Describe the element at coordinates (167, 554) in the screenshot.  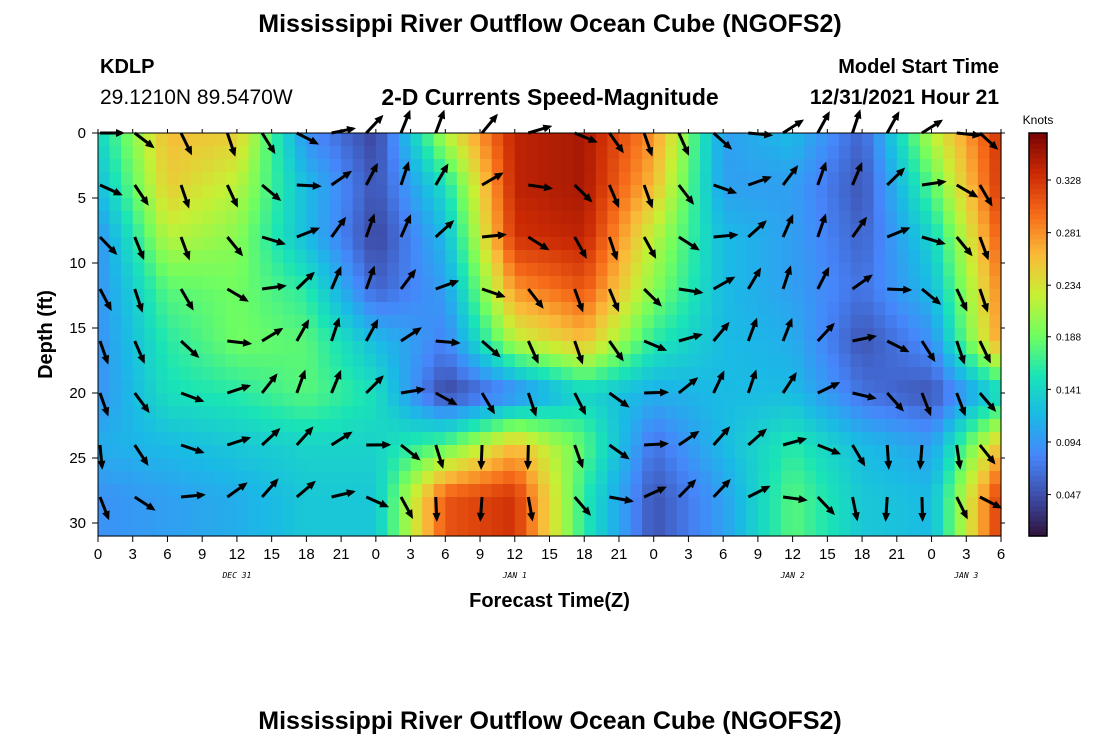
I see `x-tick-label: 6` at that location.